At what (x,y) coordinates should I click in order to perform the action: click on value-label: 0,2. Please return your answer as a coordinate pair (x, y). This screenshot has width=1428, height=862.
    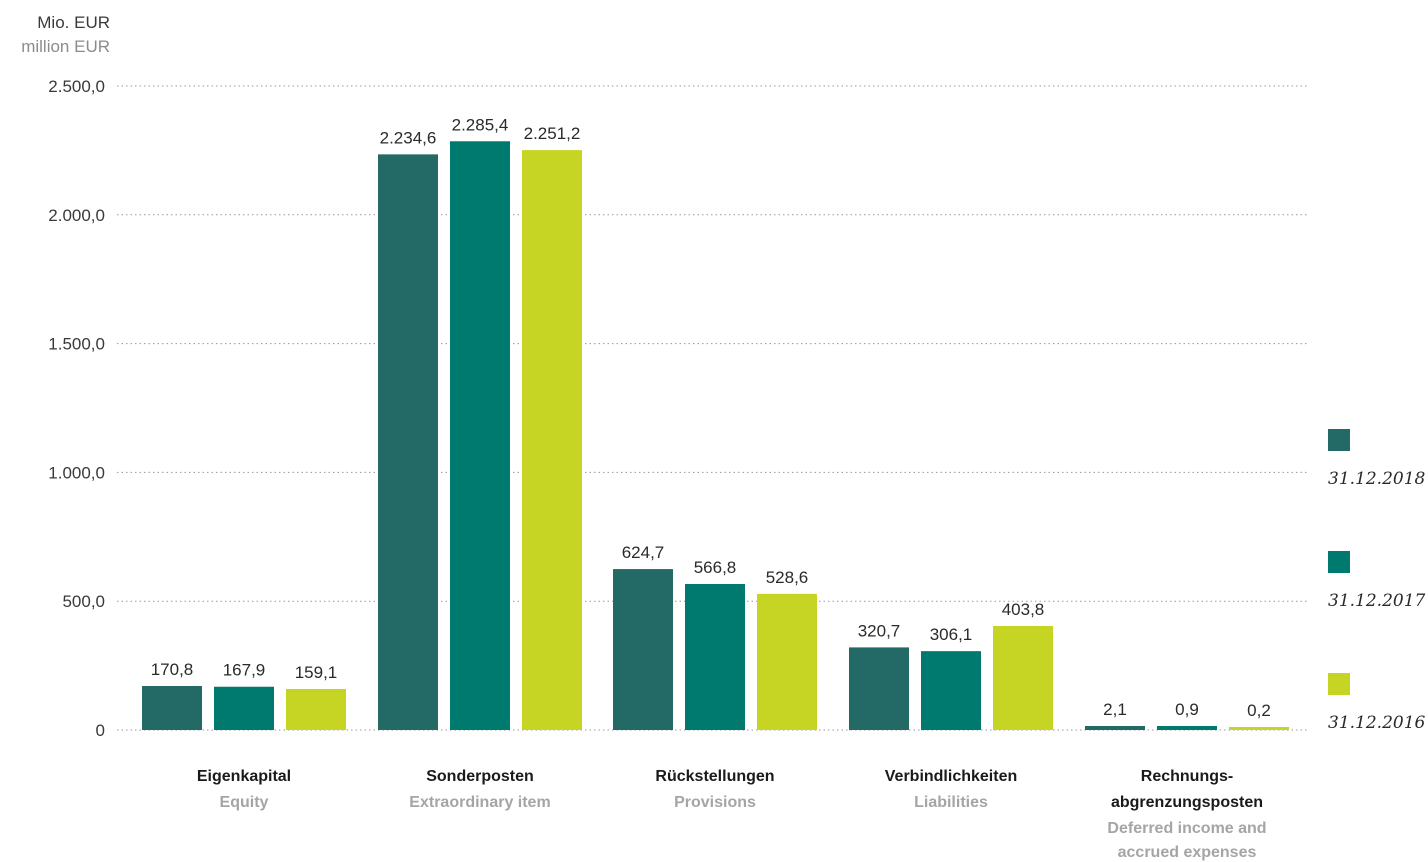
    Looking at the image, I should click on (1259, 710).